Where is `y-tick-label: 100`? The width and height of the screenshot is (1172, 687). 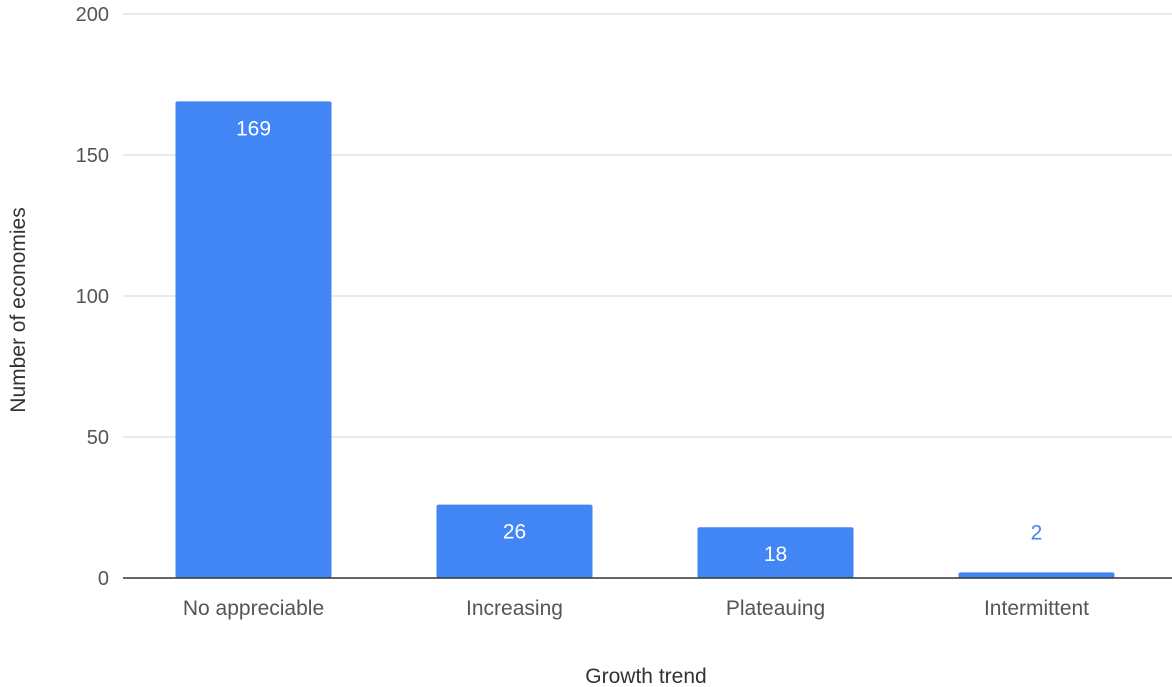 y-tick-label: 100 is located at coordinates (92, 297).